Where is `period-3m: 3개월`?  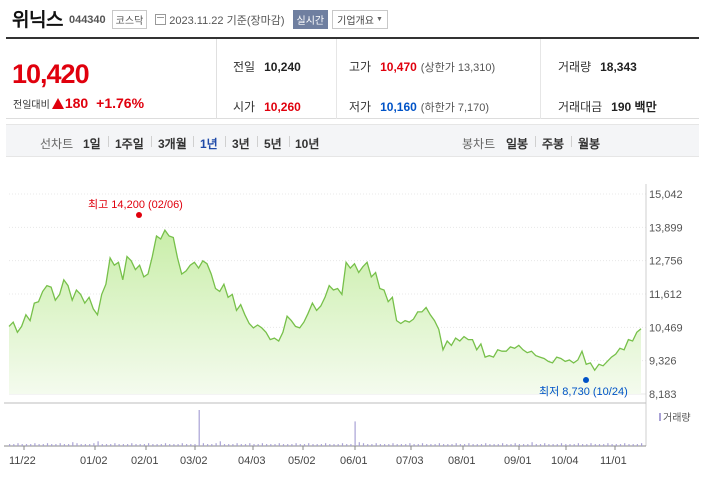
period-3m: 3개월 is located at coordinates (172, 144).